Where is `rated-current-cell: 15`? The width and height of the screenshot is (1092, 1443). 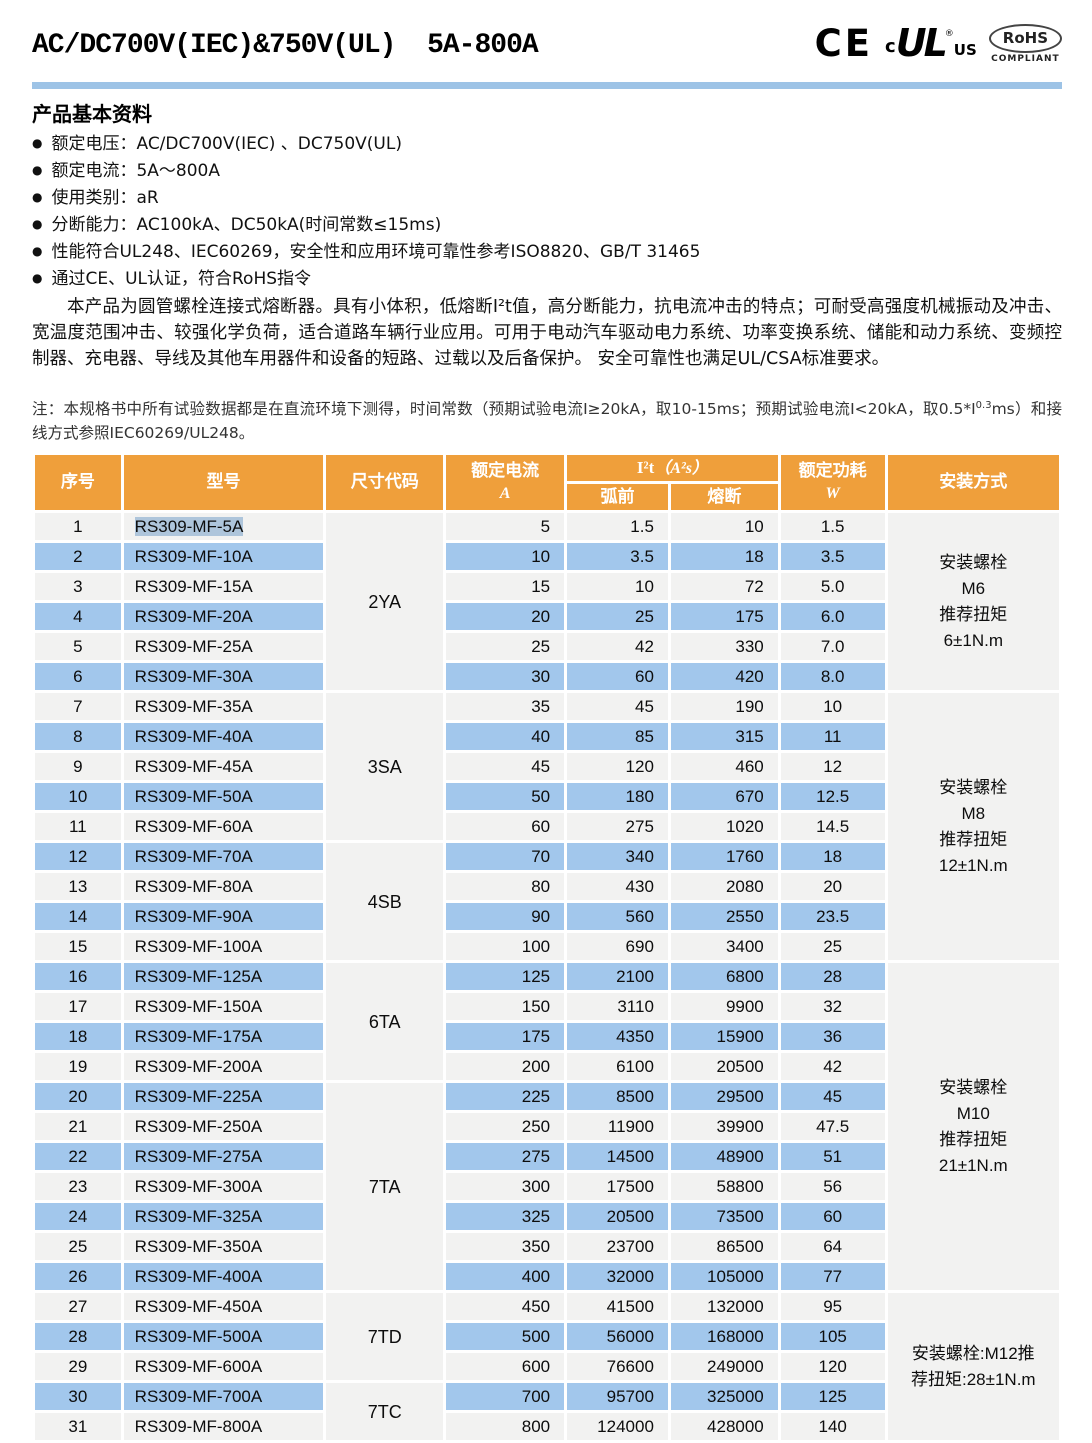 rated-current-cell: 15 is located at coordinates (505, 587).